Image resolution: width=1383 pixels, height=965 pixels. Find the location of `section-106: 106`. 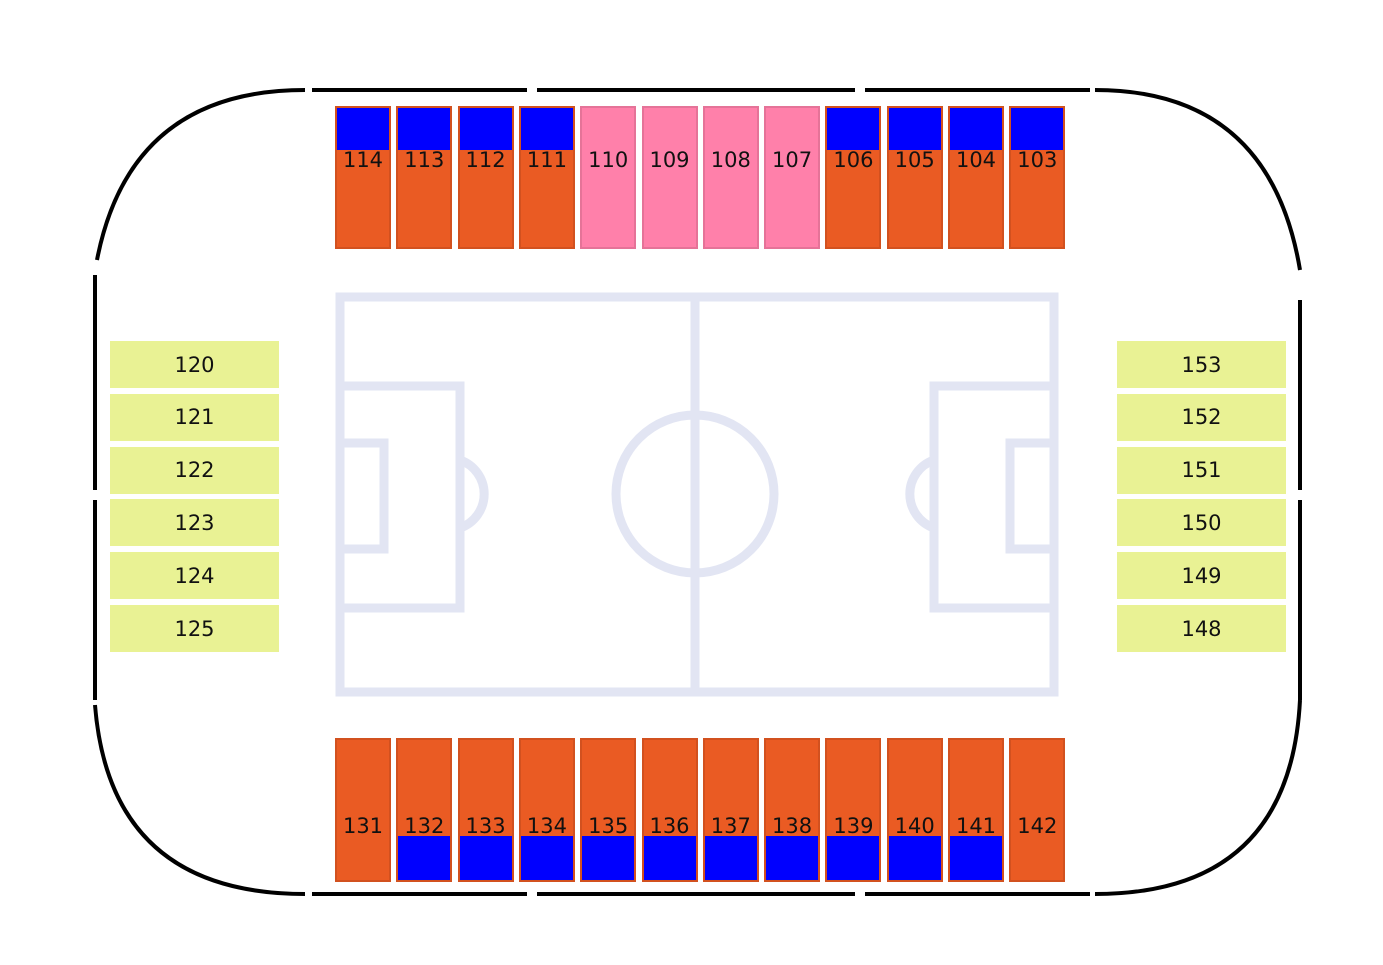

section-106: 106 is located at coordinates (853, 177).